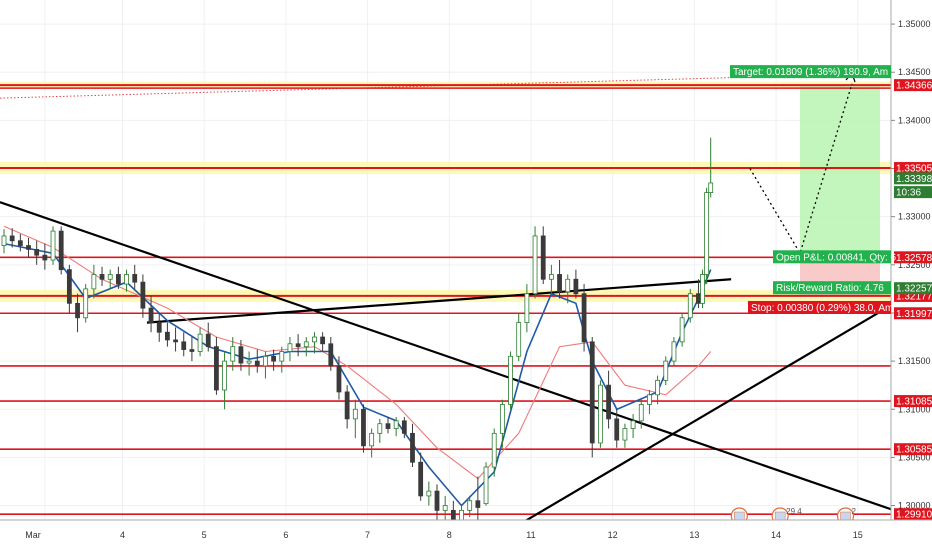 This screenshot has width=932, height=550. What do you see at coordinates (914, 506) in the screenshot?
I see `price-tick-label: 1.30000` at bounding box center [914, 506].